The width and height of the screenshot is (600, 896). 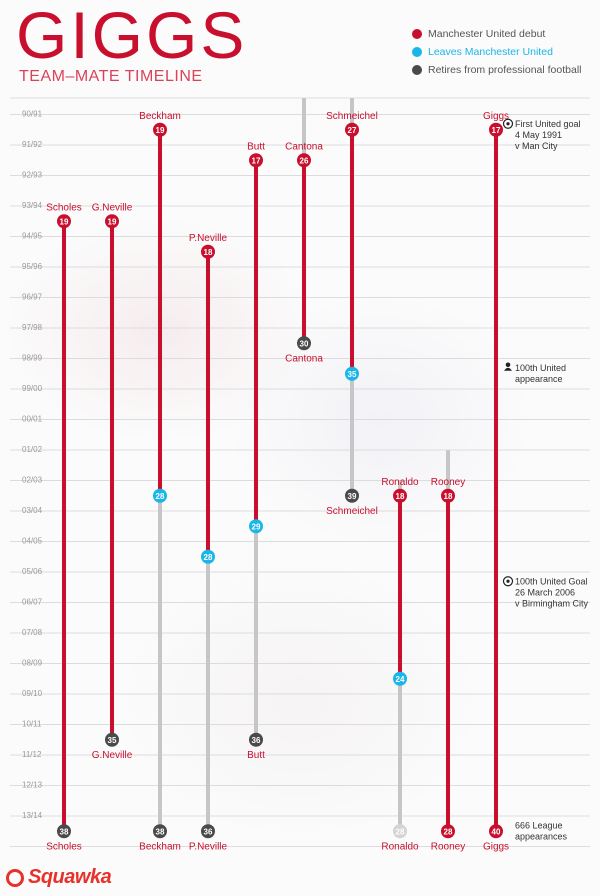 I want to click on player-label-bottom-scholes: Scholes, so click(x=64, y=846).